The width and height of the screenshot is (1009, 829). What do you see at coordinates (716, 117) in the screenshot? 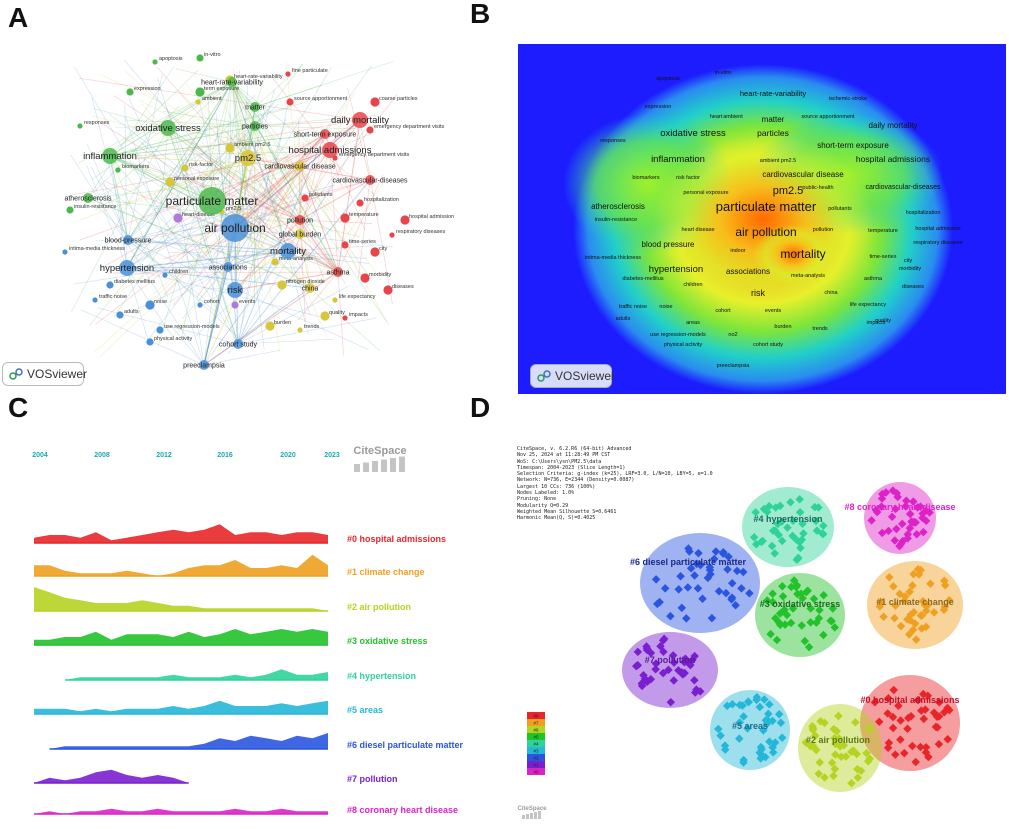
I see `density-term-label: heart` at bounding box center [716, 117].